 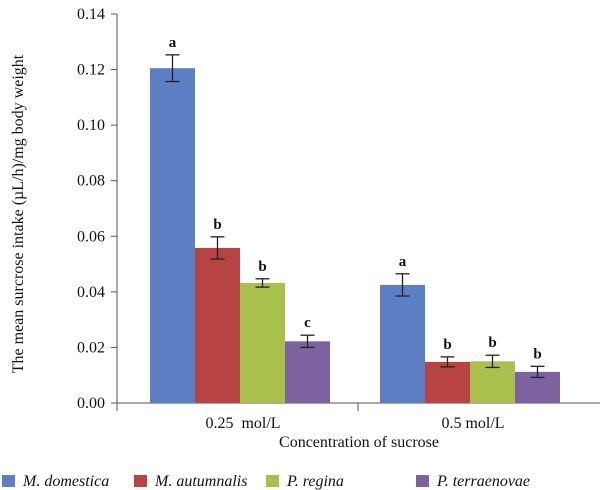 I want to click on x-category-label: 0.25 mol/L, so click(x=242, y=423).